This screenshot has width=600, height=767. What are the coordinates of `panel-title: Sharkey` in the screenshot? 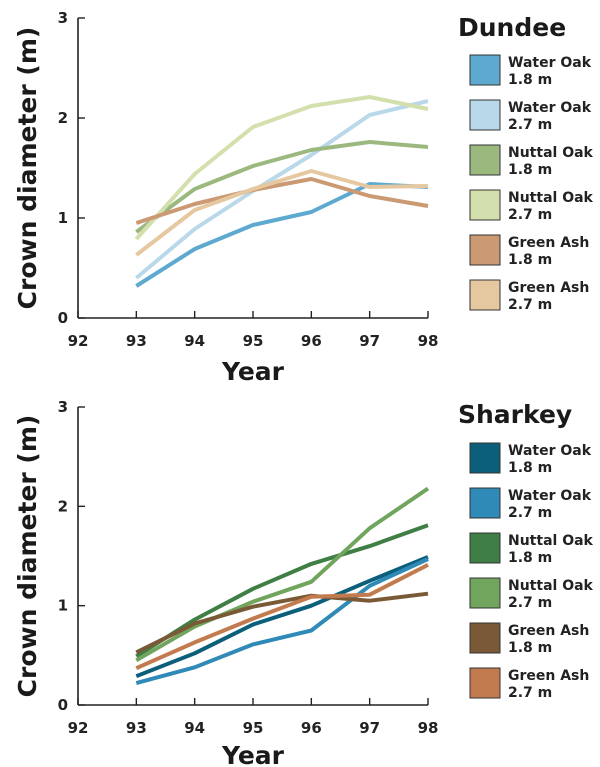 It's located at (515, 414).